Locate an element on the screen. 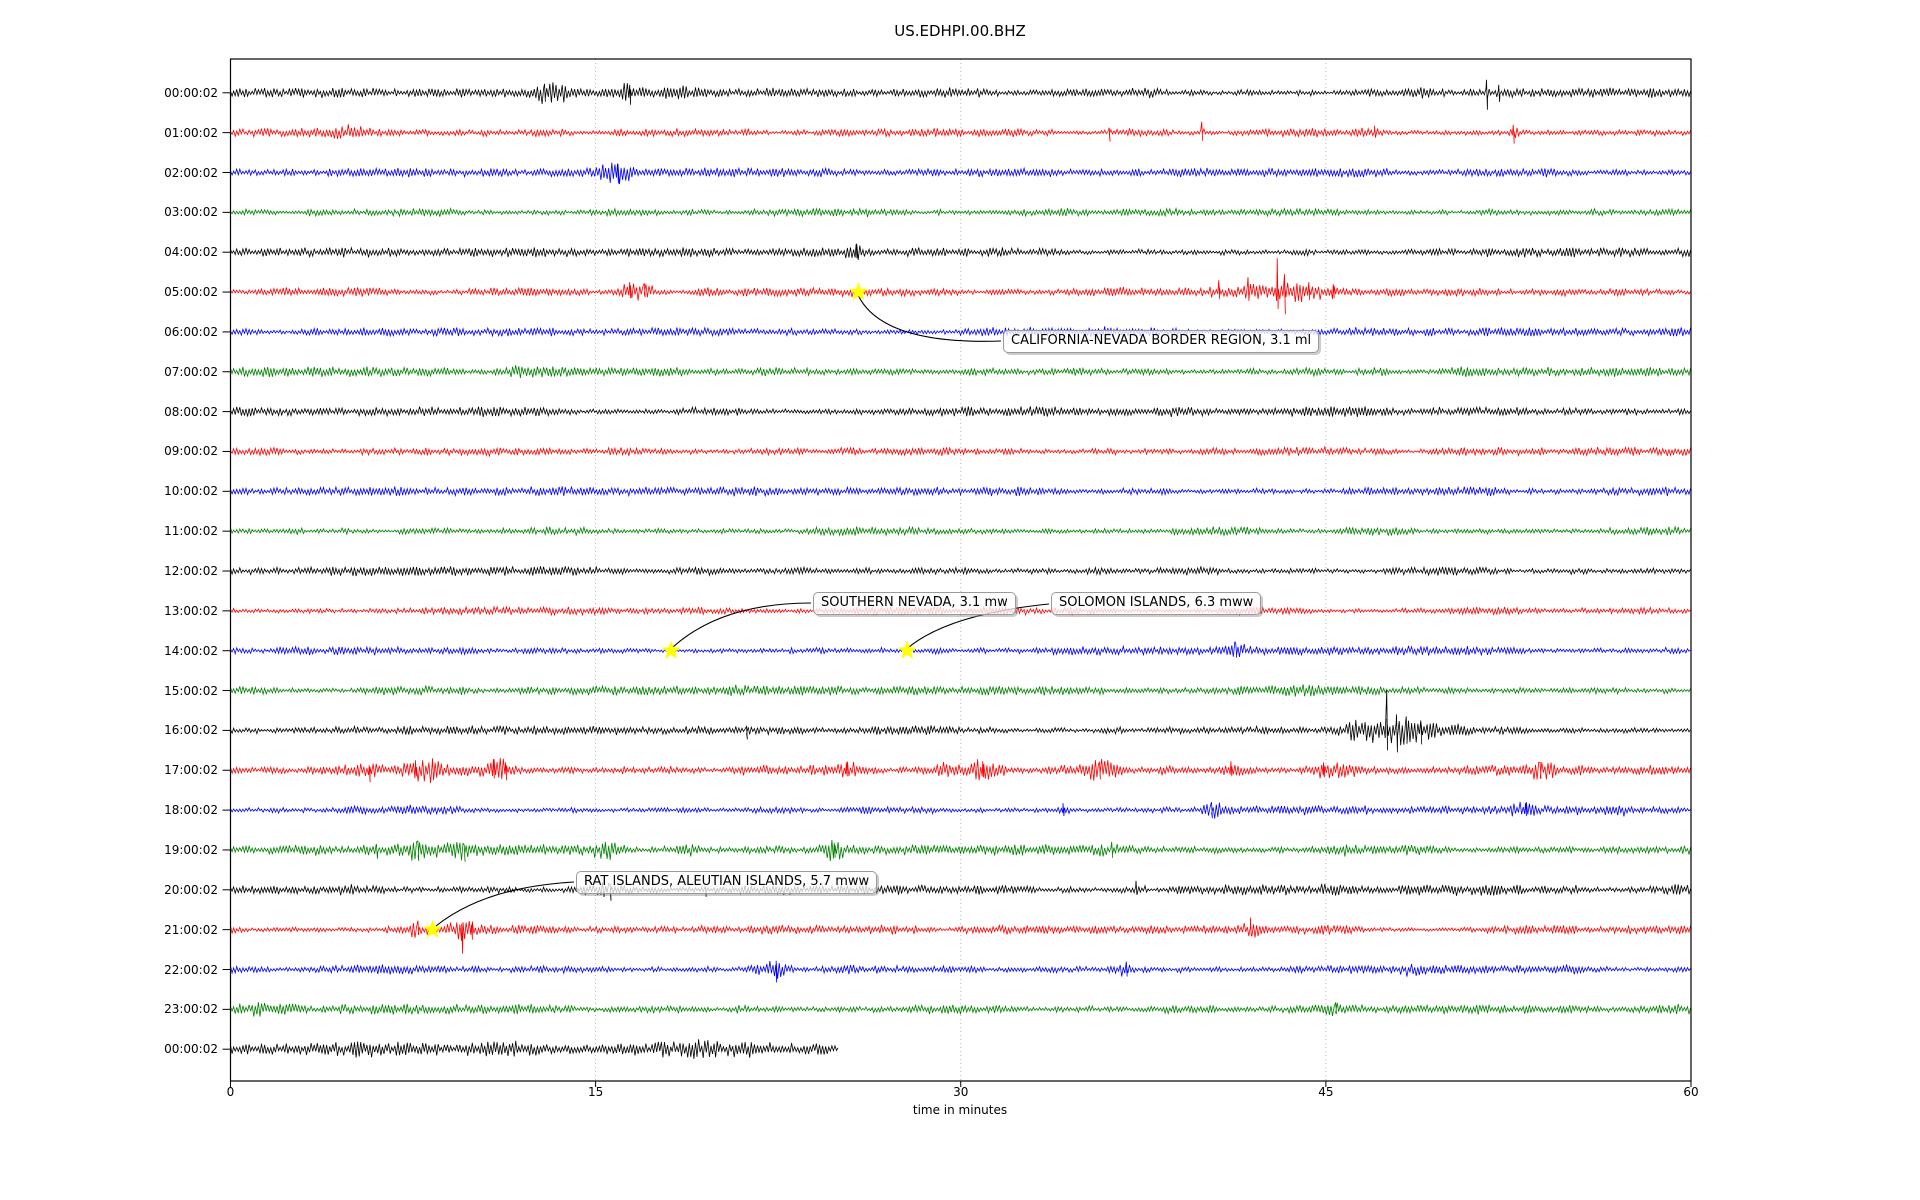 This screenshot has width=1920, height=1200. x-tick-label: 45 is located at coordinates (1326, 1092).